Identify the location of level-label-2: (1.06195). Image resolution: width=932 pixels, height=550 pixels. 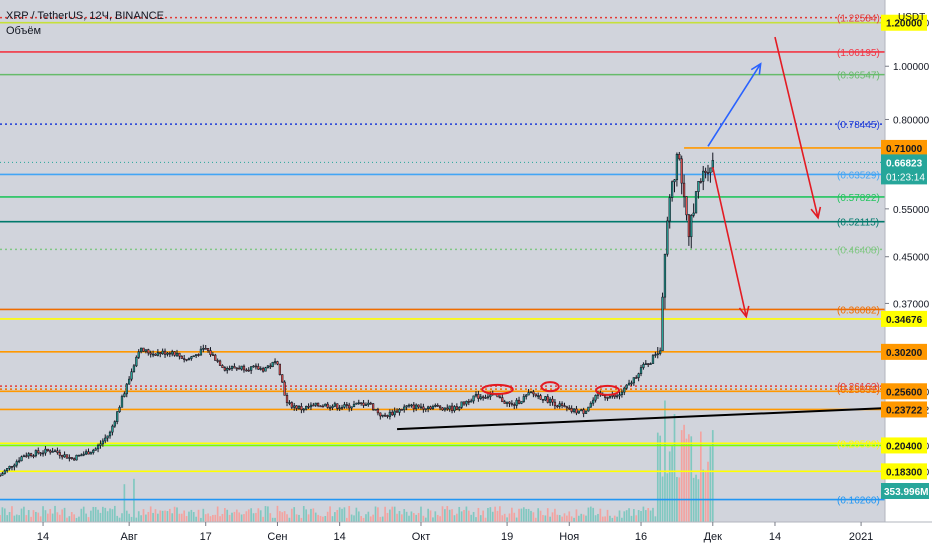
(858, 53).